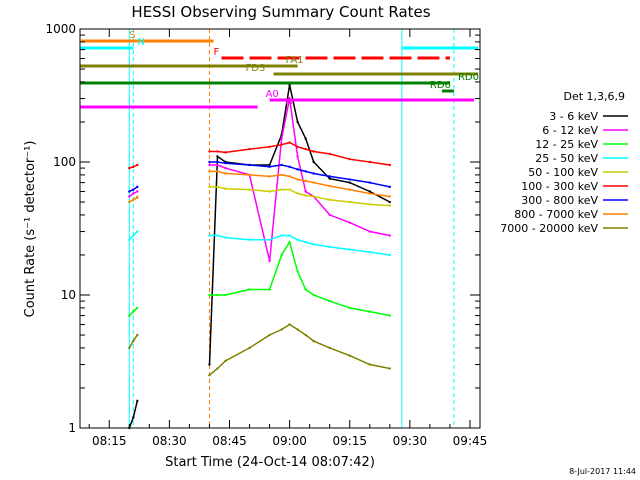  What do you see at coordinates (566, 144) in the screenshot?
I see `legend-label: 12 - 25 keV` at bounding box center [566, 144].